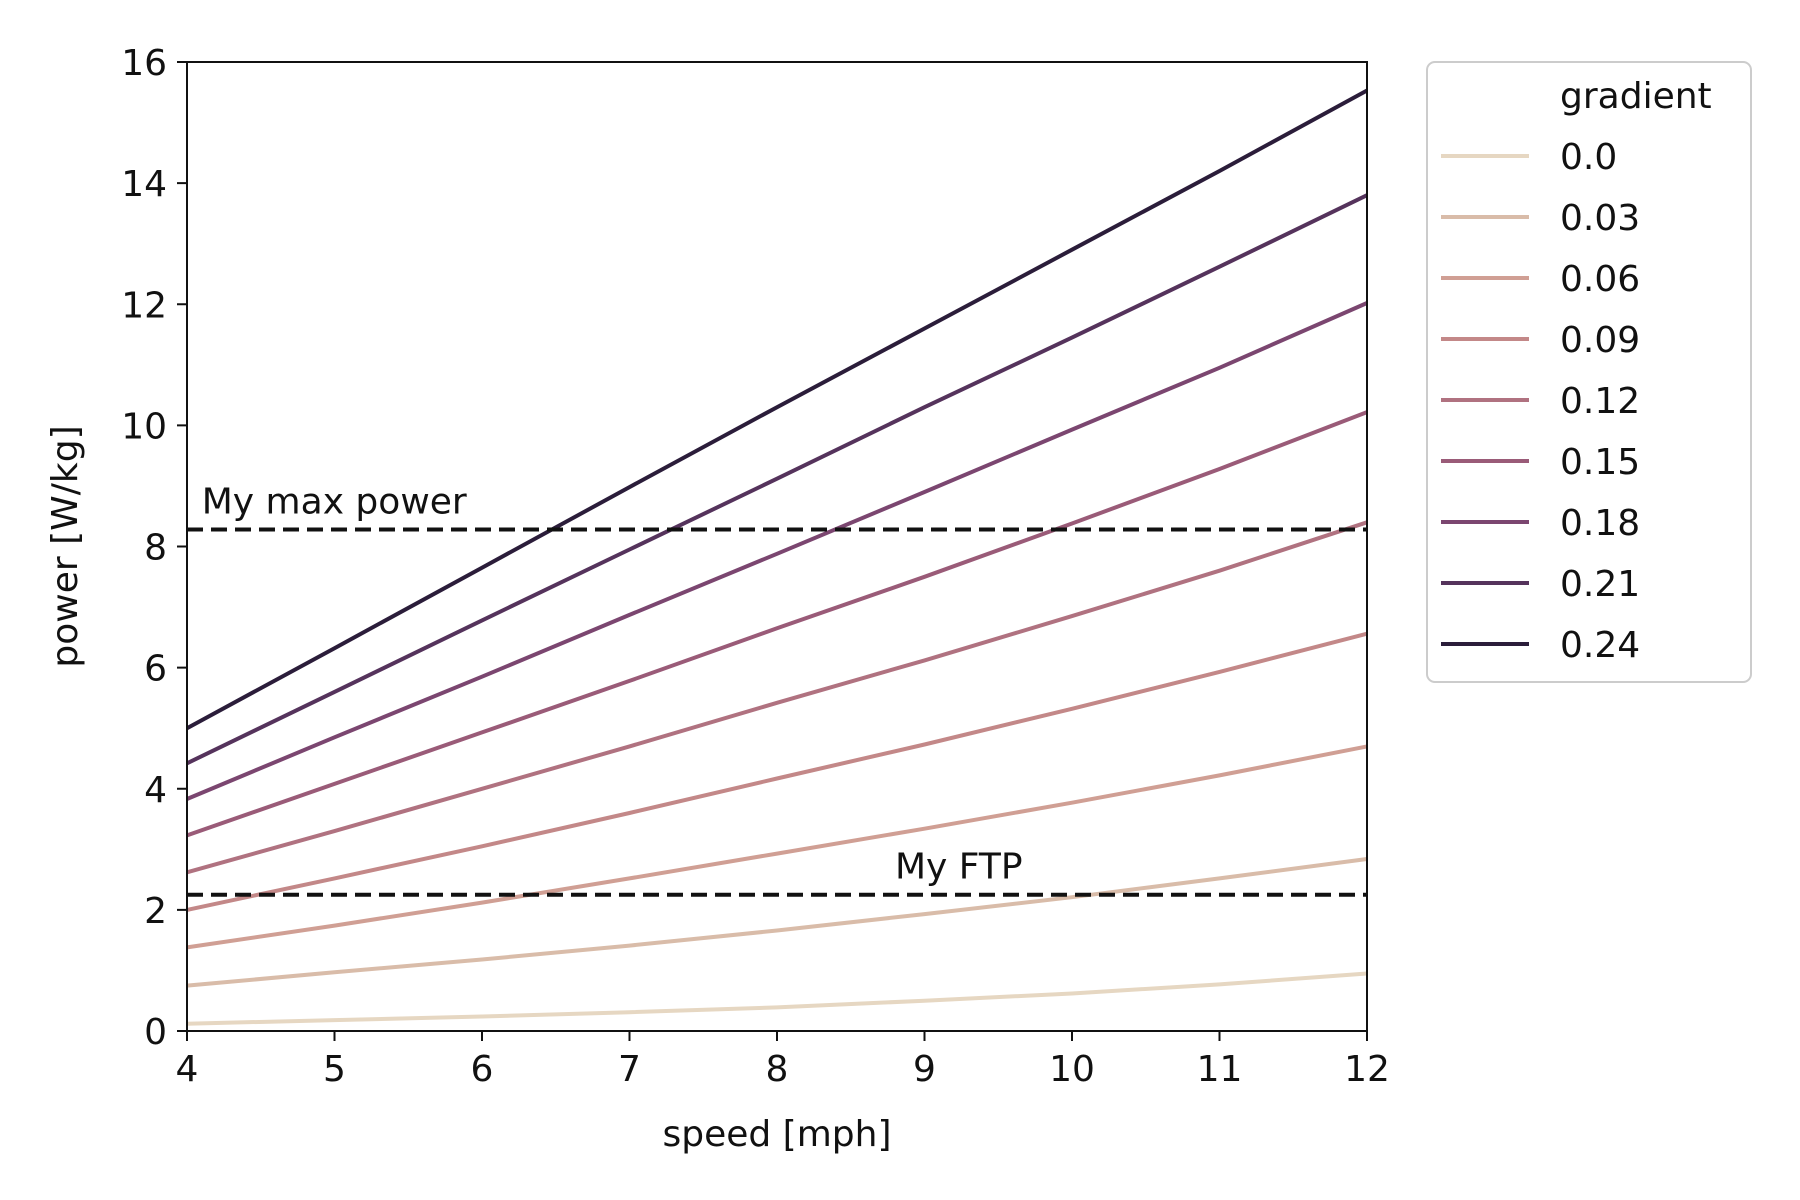 The image size is (1800, 1200). Describe the element at coordinates (1600, 401) in the screenshot. I see `legend-label-4: 0.12` at that location.